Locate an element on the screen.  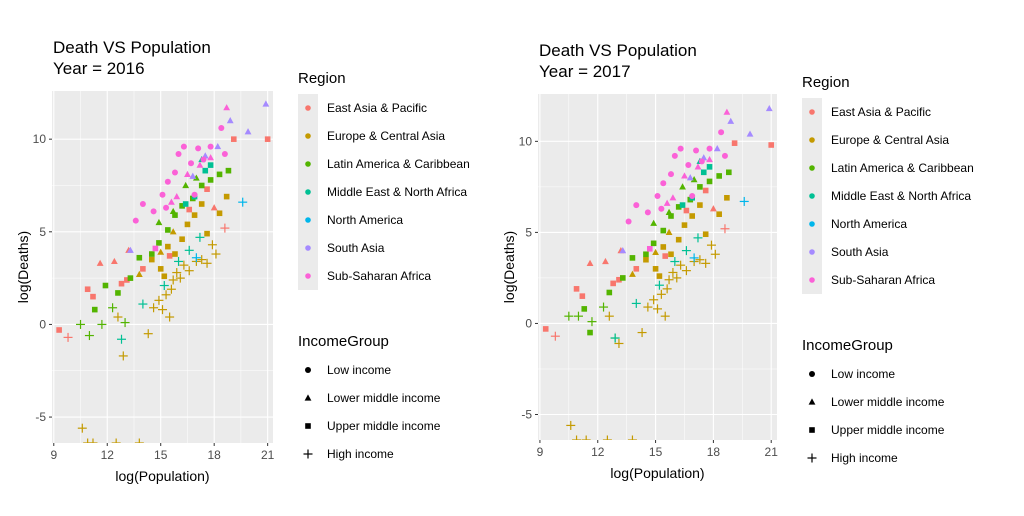
legend-key-high-income is located at coordinates (308, 454).